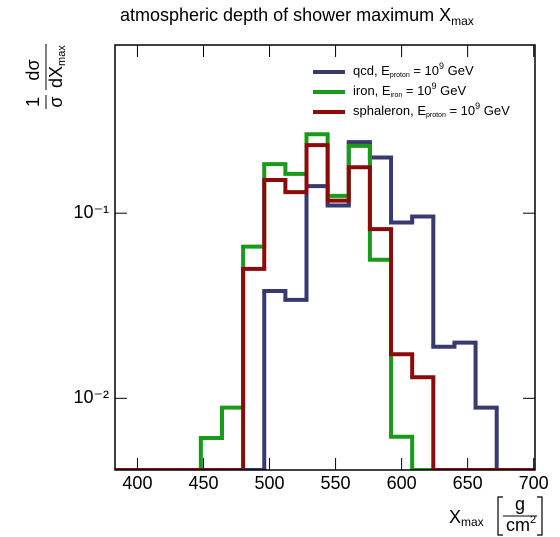  Describe the element at coordinates (431, 109) in the screenshot. I see `legend-entry: sphaleron, Eproton = 109 GeV` at that location.